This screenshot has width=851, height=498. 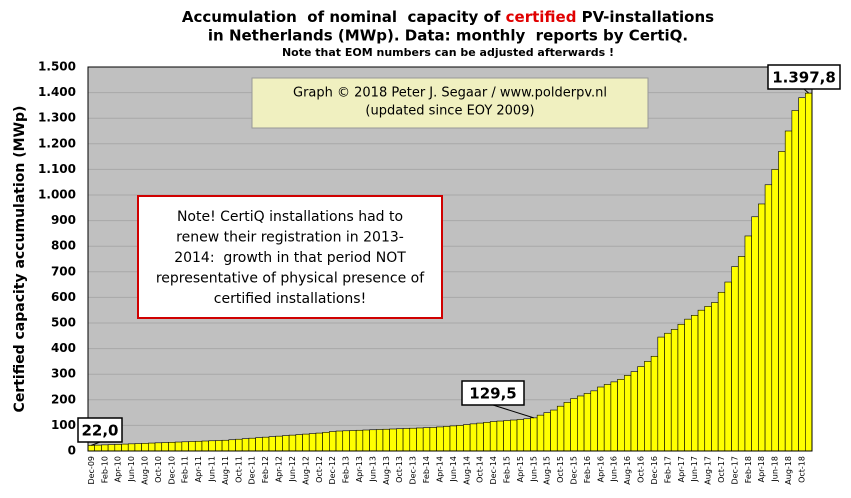 I want to click on x-tick-label: Jun-17, so click(x=694, y=469).